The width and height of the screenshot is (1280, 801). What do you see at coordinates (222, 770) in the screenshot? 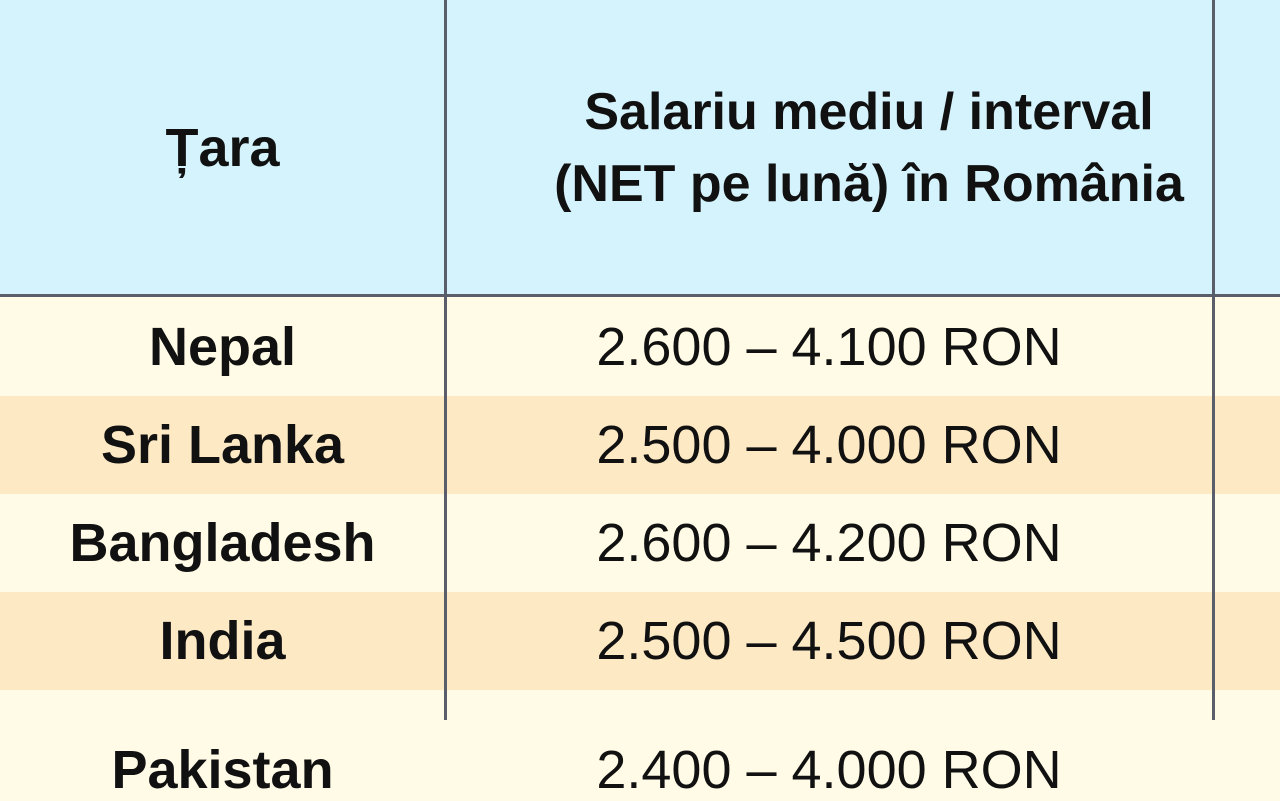
I see `country-cell: Pakistan` at bounding box center [222, 770].